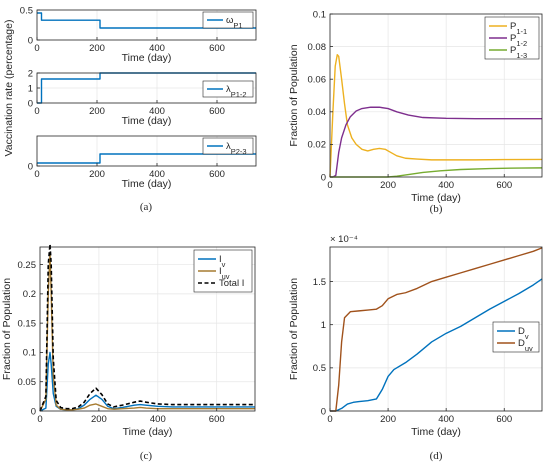  What do you see at coordinates (516, 337) in the screenshot?
I see `panel-d-legend-box` at bounding box center [516, 337].